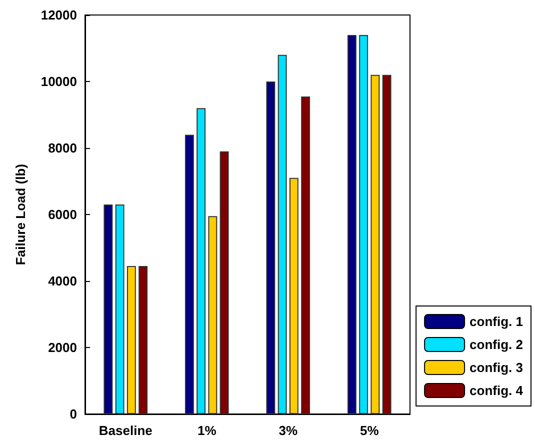 This screenshot has width=535, height=446. I want to click on y-tick-label: 12000, so click(58, 15).